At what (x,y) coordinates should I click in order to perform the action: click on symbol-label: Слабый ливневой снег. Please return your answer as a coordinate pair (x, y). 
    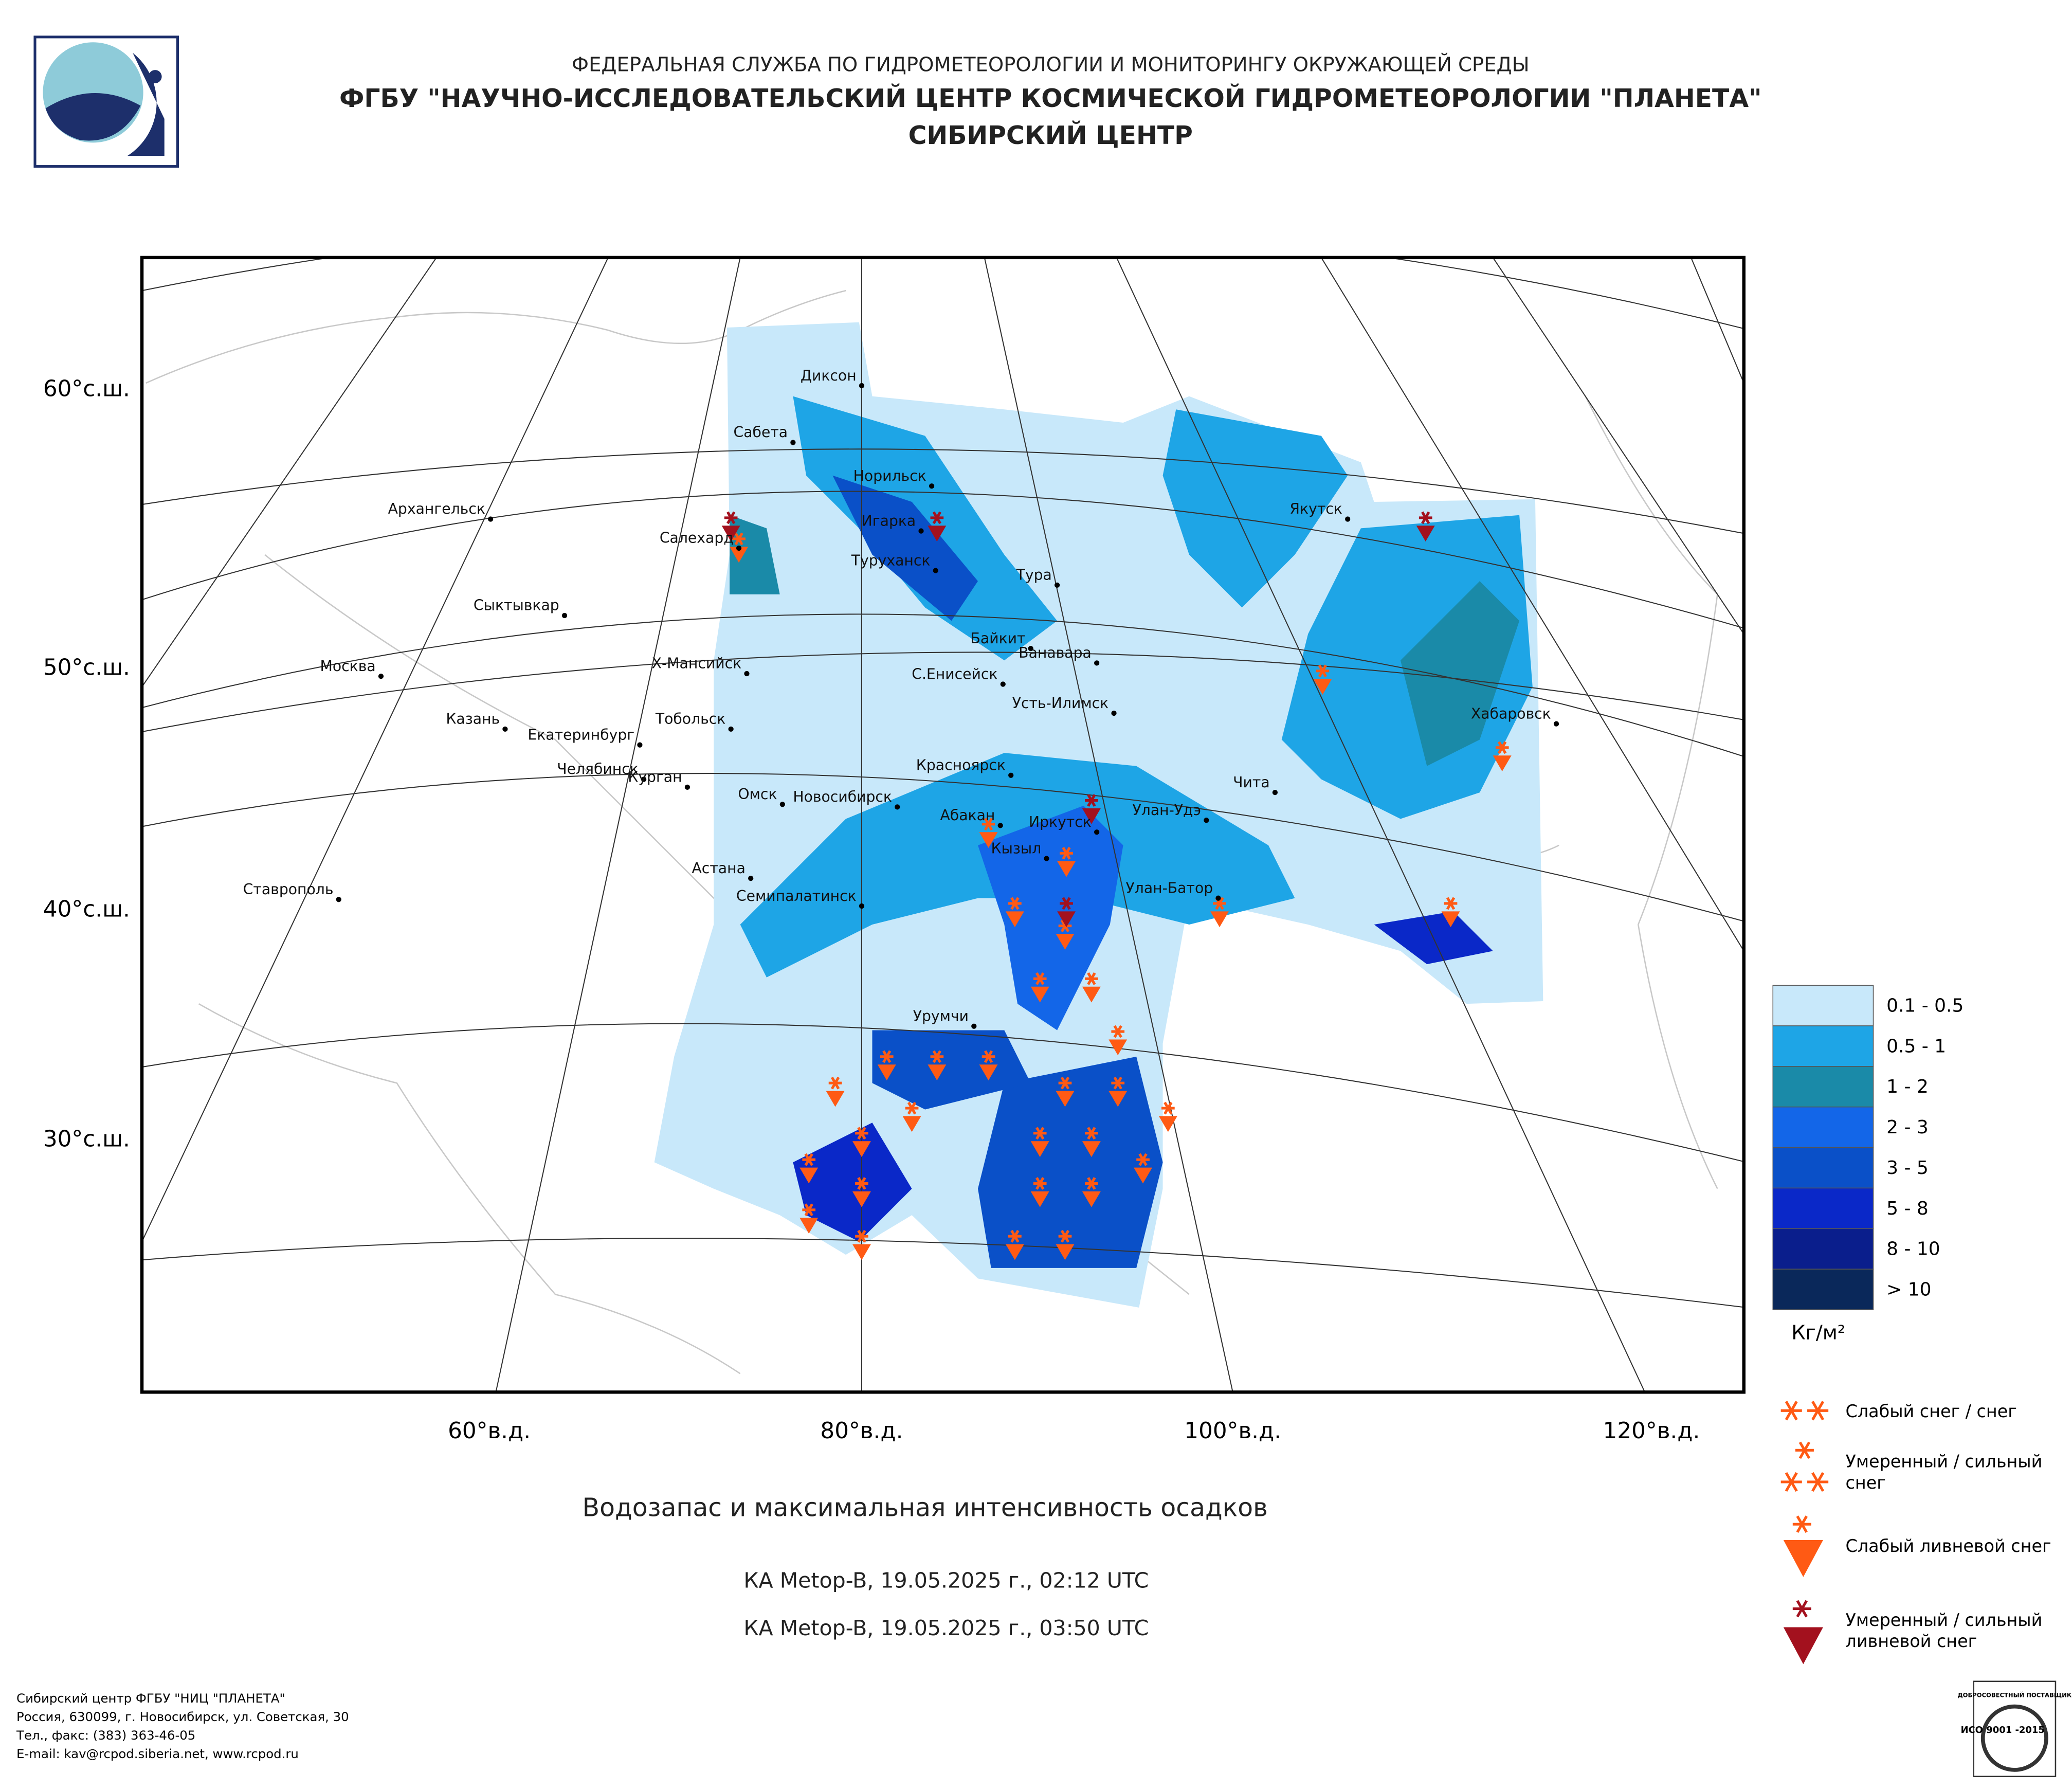
    Looking at the image, I should click on (1948, 1546).